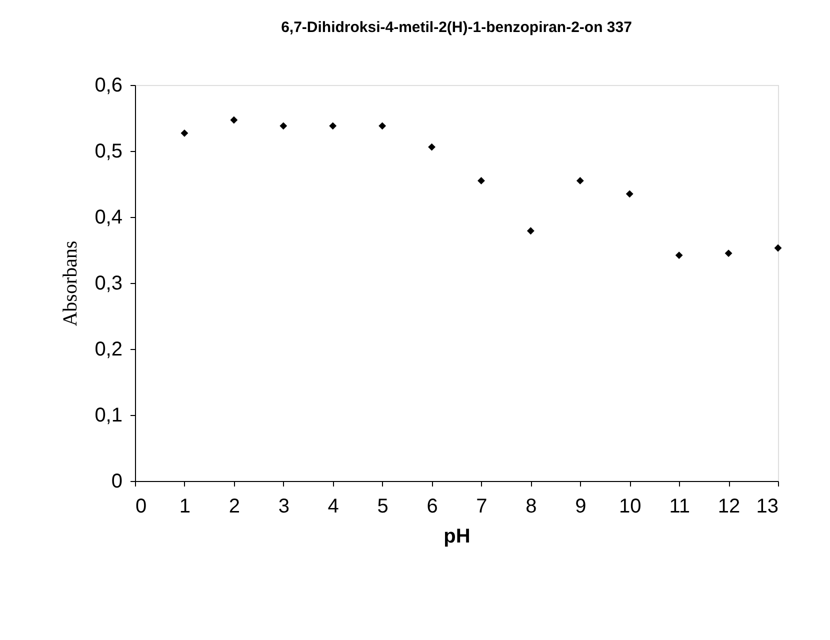 The width and height of the screenshot is (830, 640). What do you see at coordinates (71, 283) in the screenshot?
I see `y-axis-title: Absorbans` at bounding box center [71, 283].